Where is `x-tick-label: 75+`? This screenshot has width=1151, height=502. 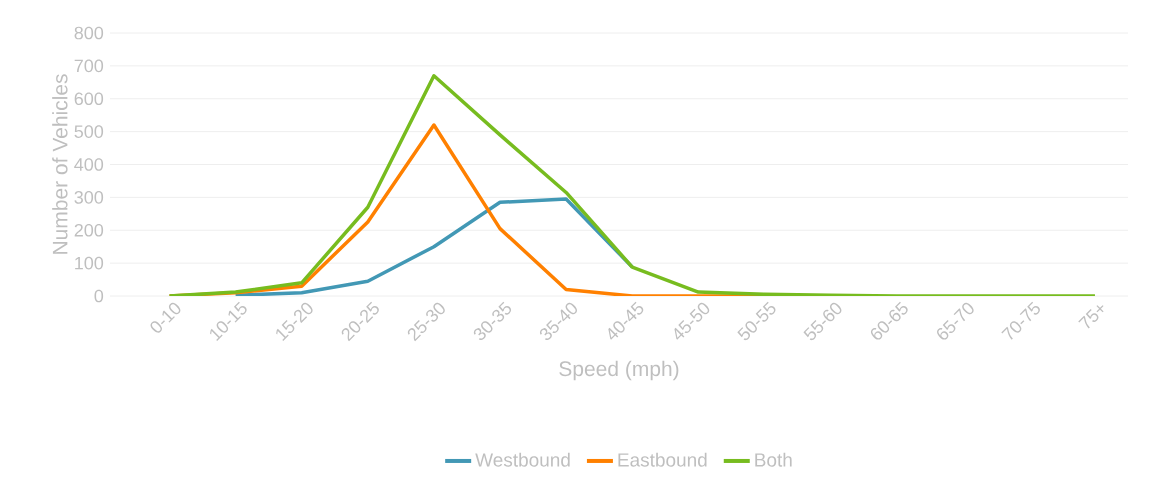 x-tick-label: 75+ is located at coordinates (1091, 317).